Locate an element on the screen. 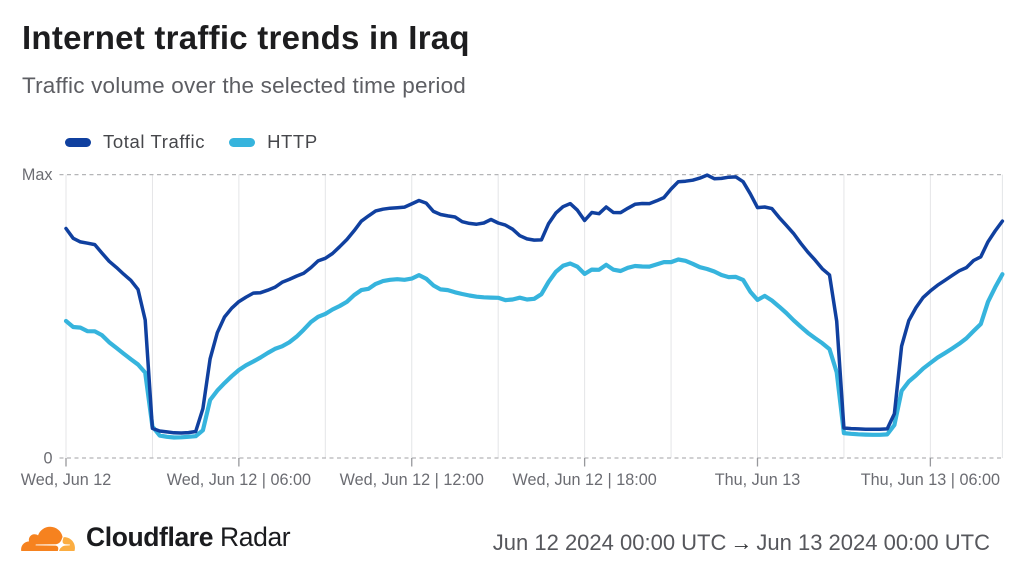 The image size is (1024, 576). x-axis-label: Wed, Jun 12 | 18:00 is located at coordinates (584, 480).